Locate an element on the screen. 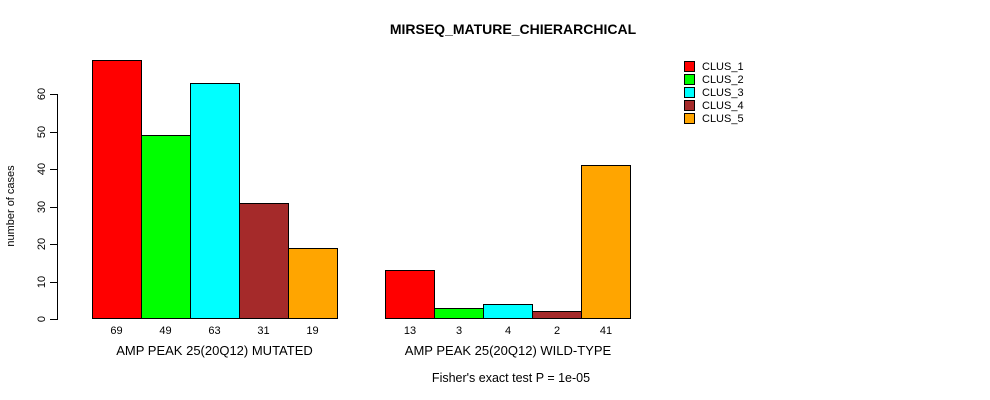 Image resolution: width=990 pixels, height=400 pixels. y-axis-line is located at coordinates (57, 207).